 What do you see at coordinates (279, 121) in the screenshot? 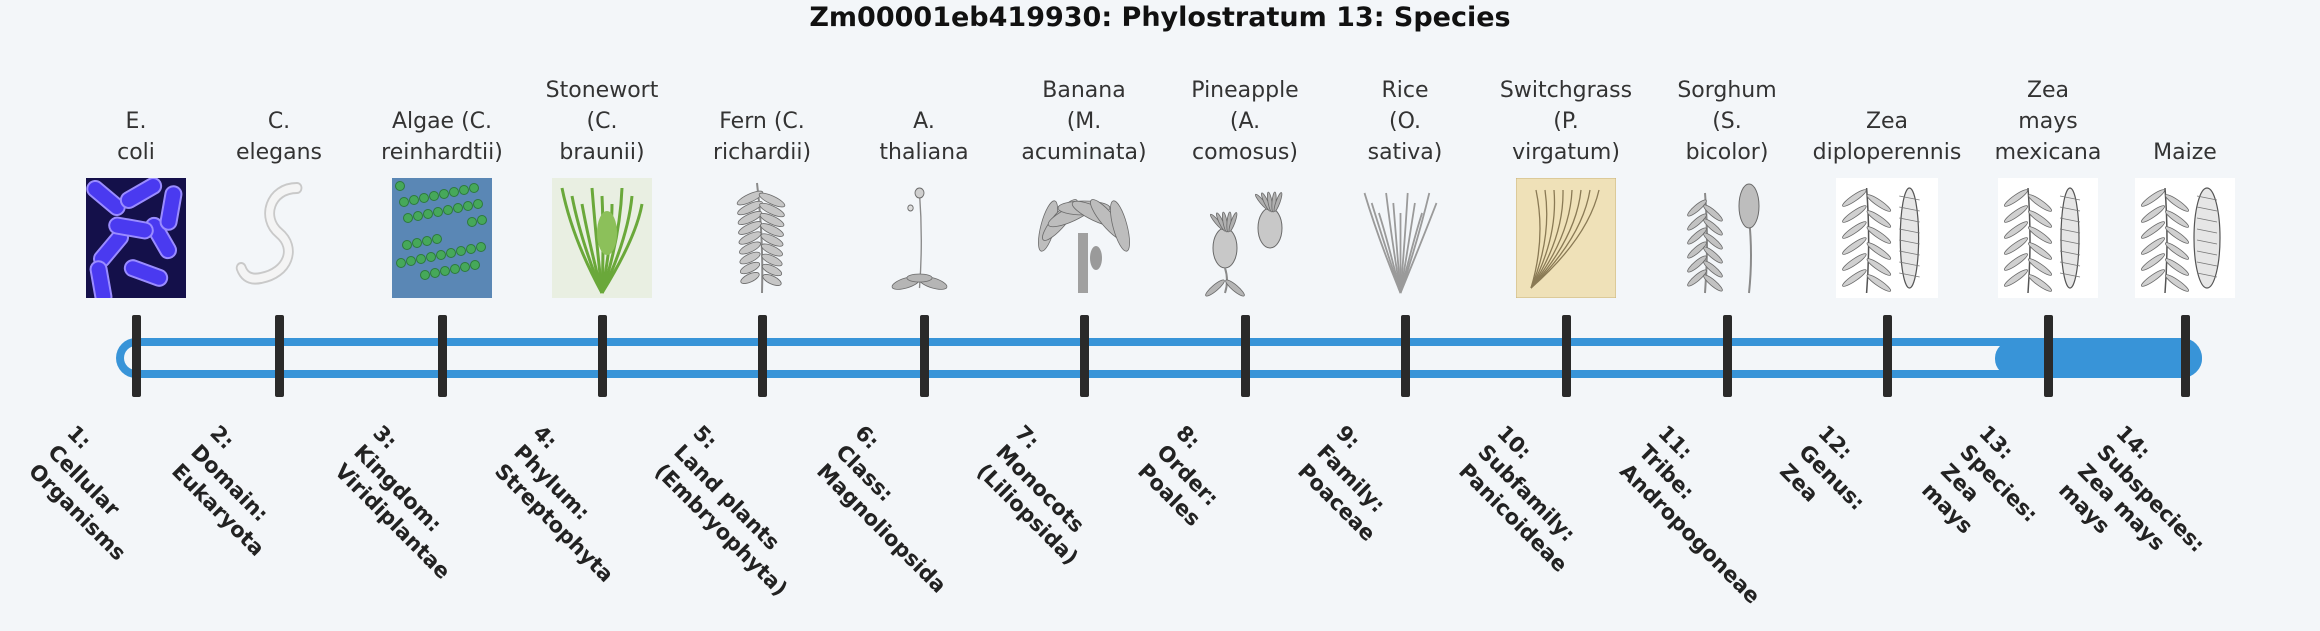
I see `organism-name-line: C.` at bounding box center [279, 121].